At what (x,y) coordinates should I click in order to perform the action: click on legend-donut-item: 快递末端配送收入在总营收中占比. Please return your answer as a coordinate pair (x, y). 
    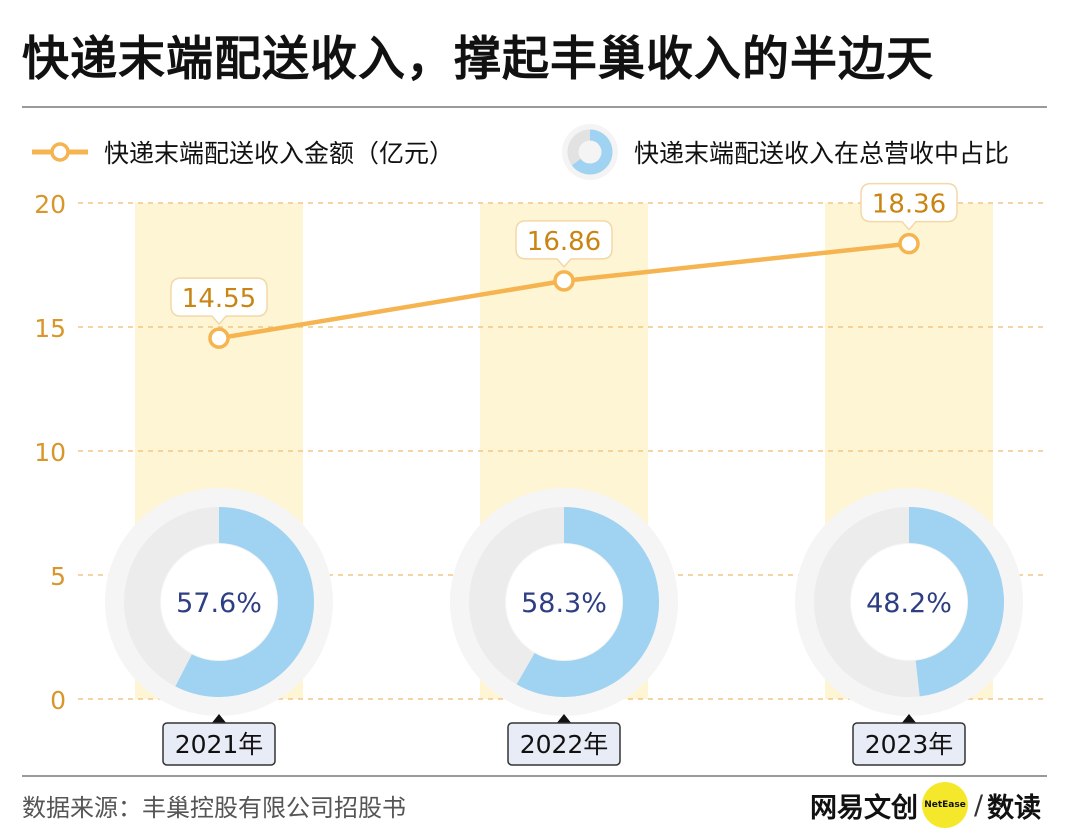
    Looking at the image, I should click on (784, 152).